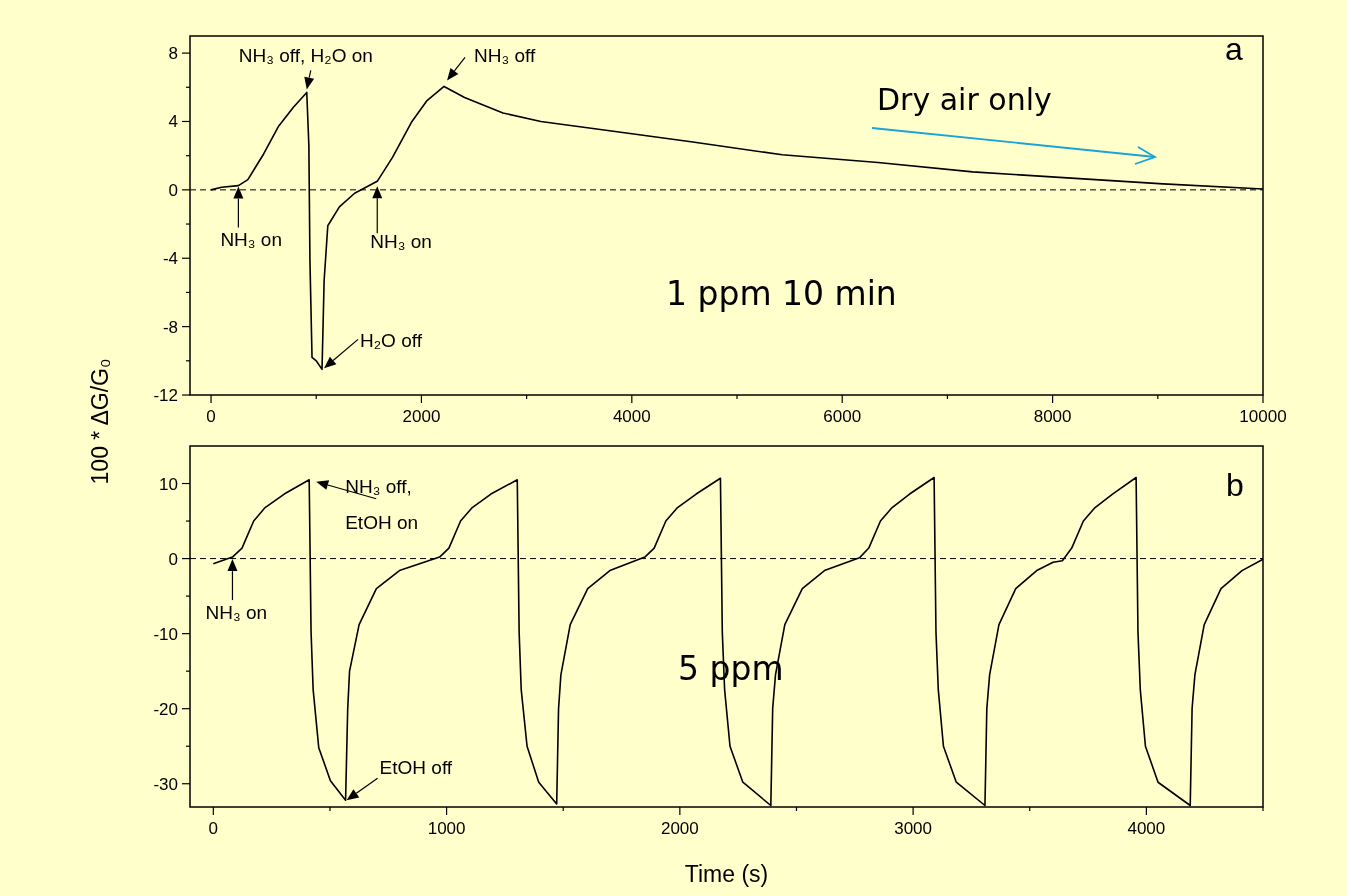  I want to click on y-tick-label: -20, so click(165, 709).